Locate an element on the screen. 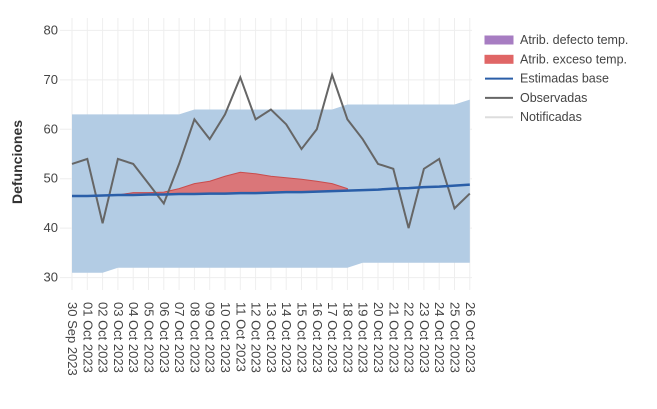  y-axis-title: Defunciones is located at coordinates (17, 162).